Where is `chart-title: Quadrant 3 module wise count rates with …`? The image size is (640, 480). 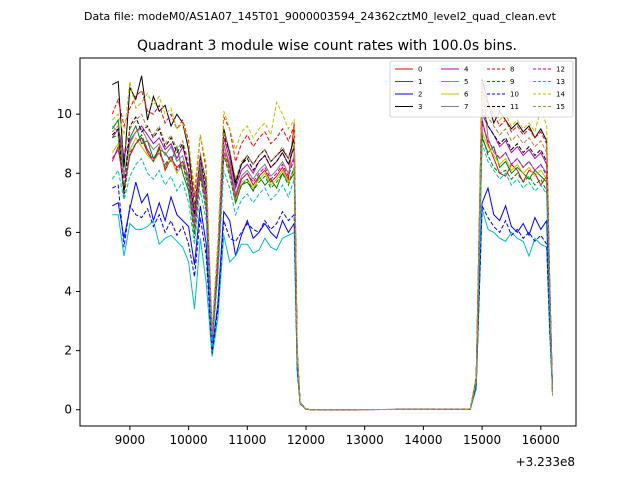 chart-title: Quadrant 3 module wise count rates with … is located at coordinates (327, 46).